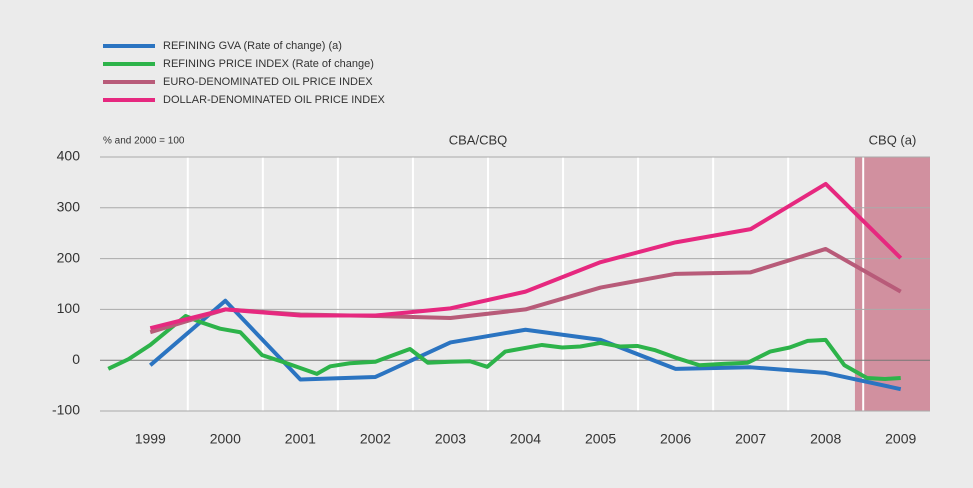 The width and height of the screenshot is (973, 488). What do you see at coordinates (375, 439) in the screenshot?
I see `x-tick-label: 2002` at bounding box center [375, 439].